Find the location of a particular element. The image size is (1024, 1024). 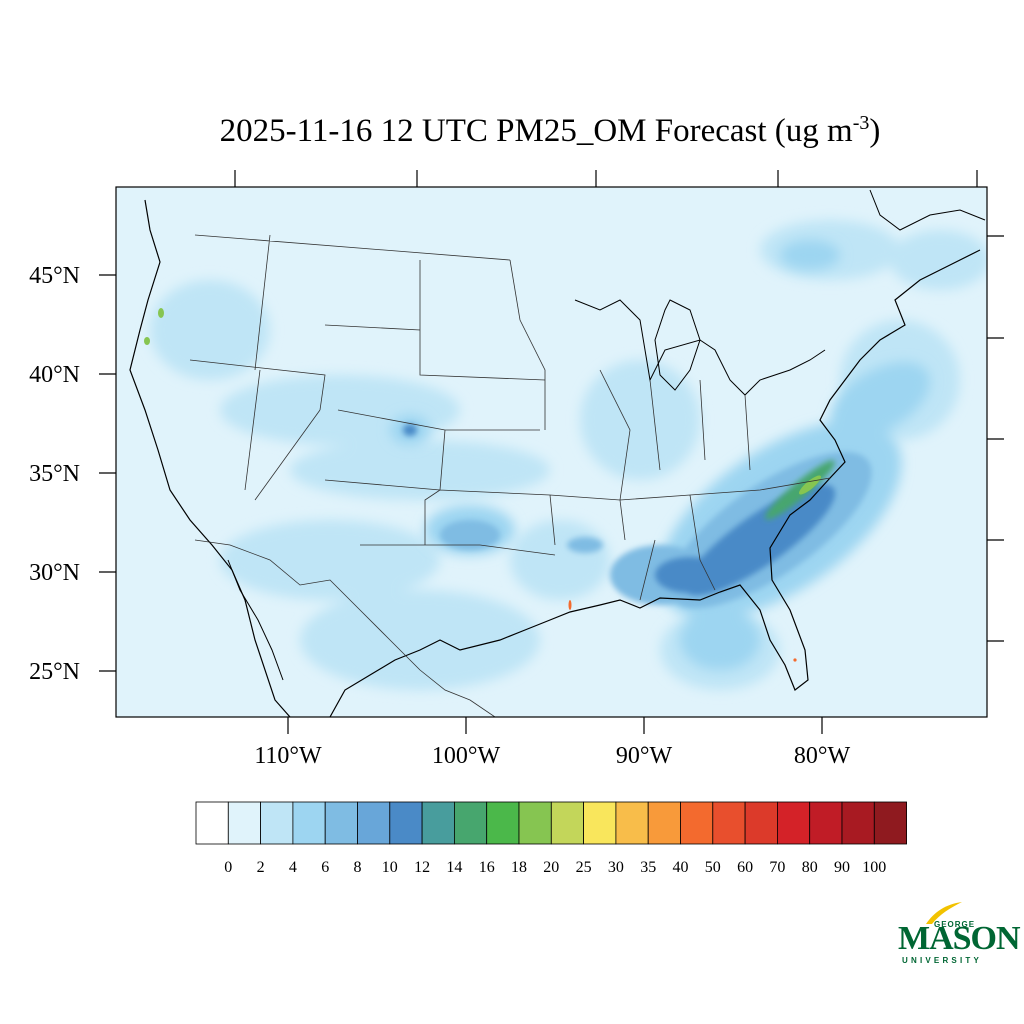

colorbar-label: 10 is located at coordinates (390, 867).